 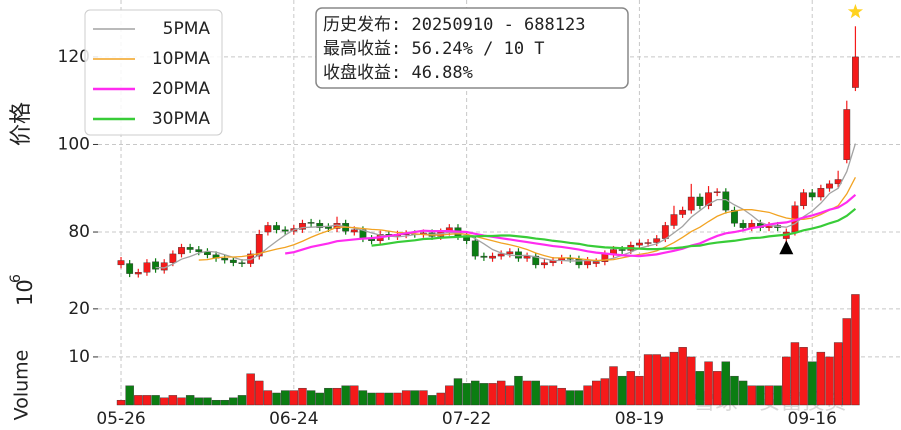 I want to click on y-tick-label: 20, so click(x=79, y=309).